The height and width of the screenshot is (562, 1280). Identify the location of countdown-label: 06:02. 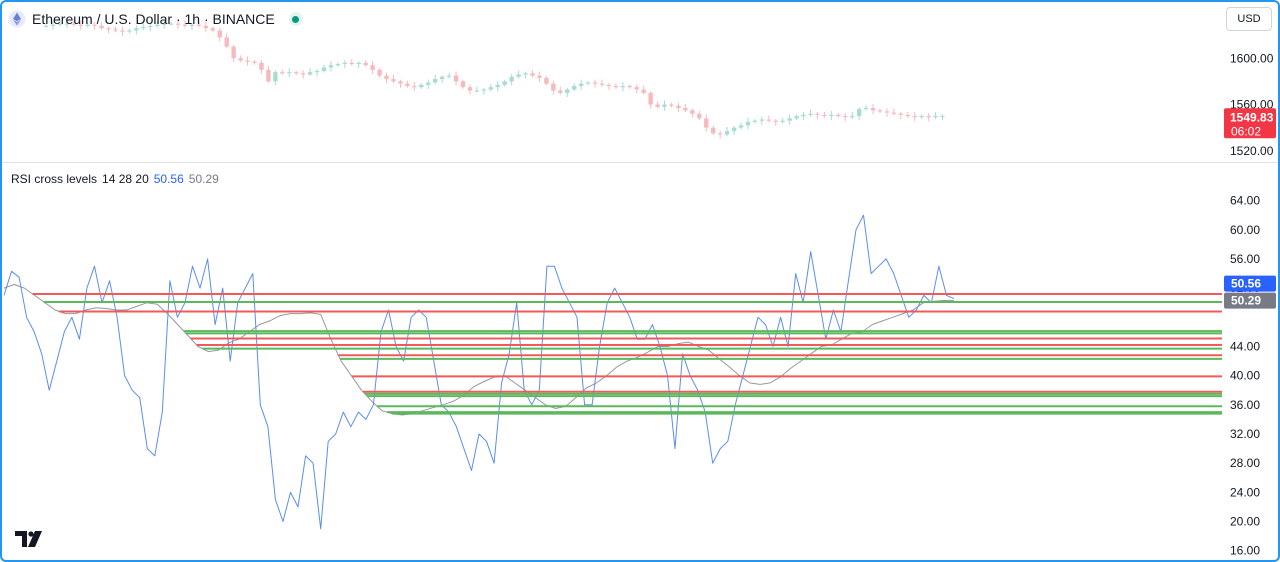
(1246, 131).